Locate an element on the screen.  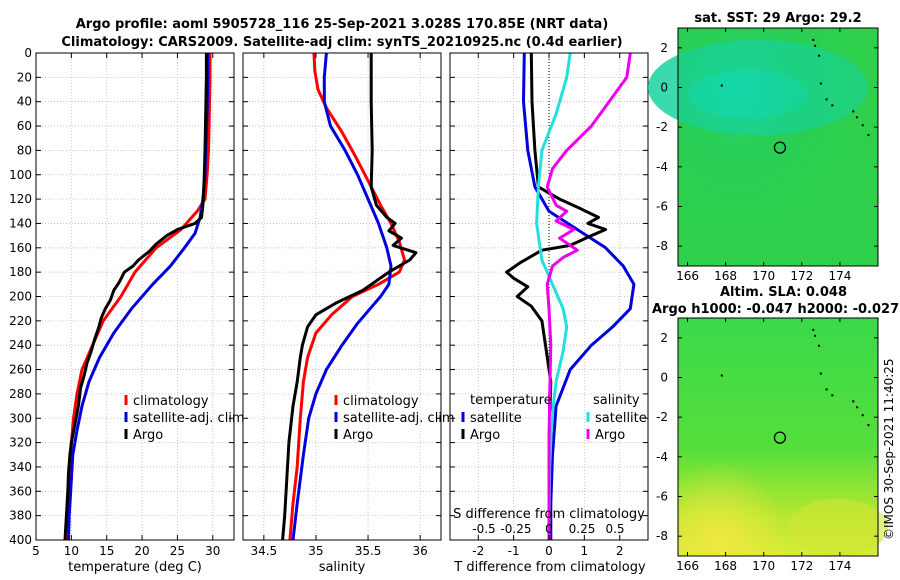
x-tick-label: 174 is located at coordinates (839, 276).